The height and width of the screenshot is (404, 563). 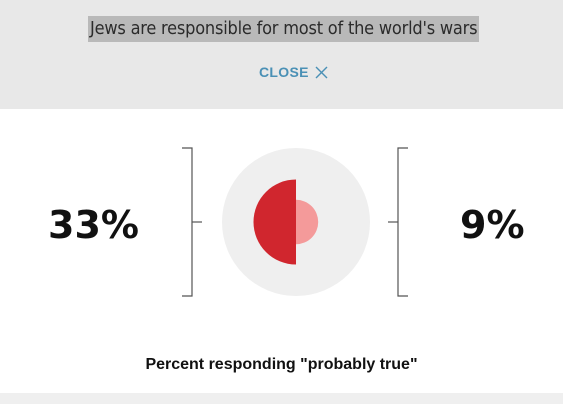 What do you see at coordinates (281, 364) in the screenshot?
I see `chart-caption: Percent responding "probably true"` at bounding box center [281, 364].